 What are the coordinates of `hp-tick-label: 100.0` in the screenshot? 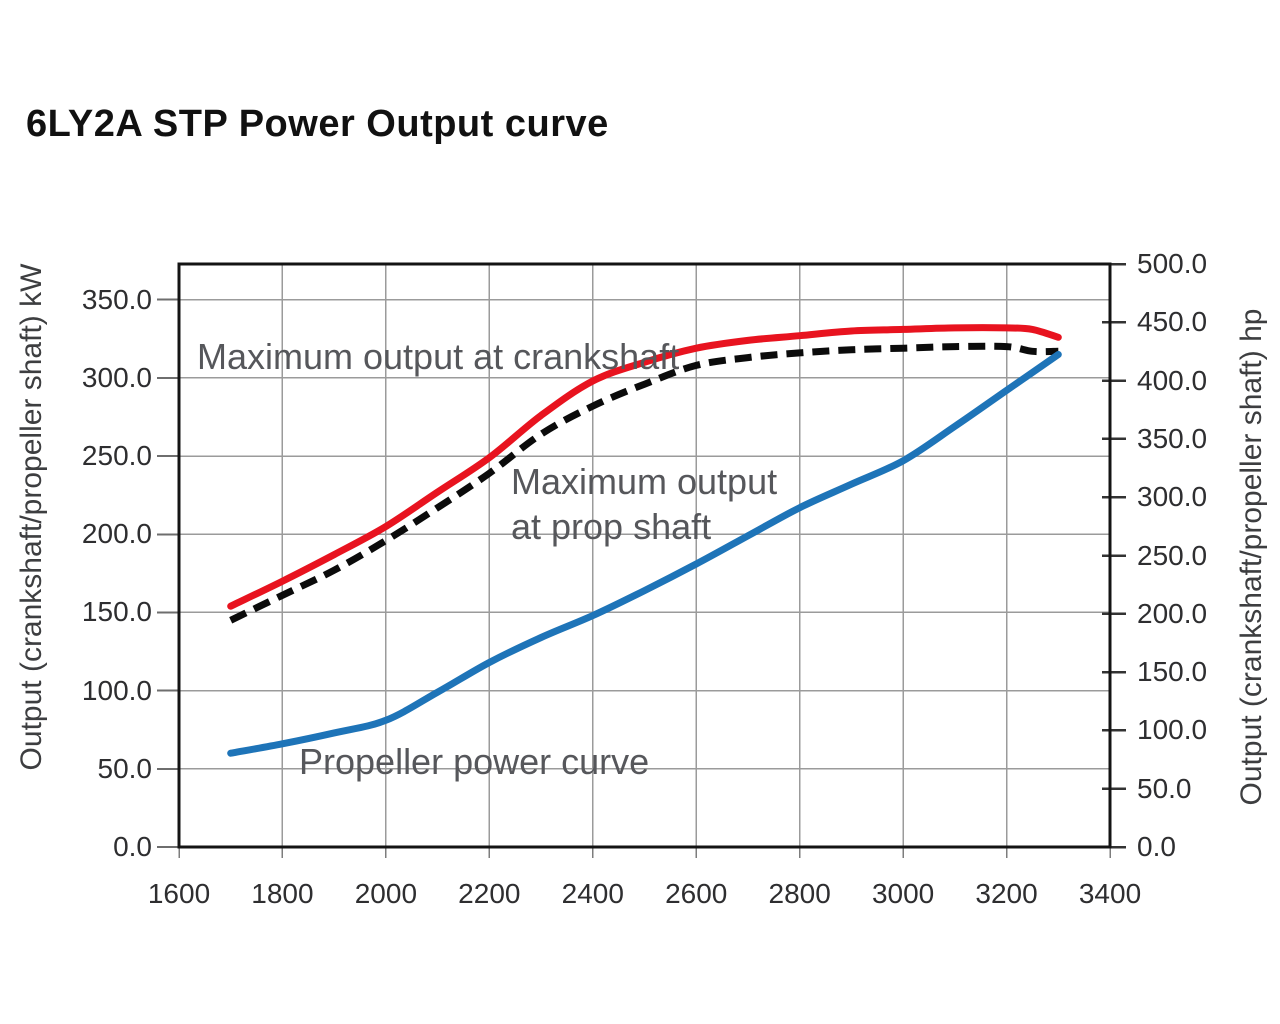 It's located at (1172, 730).